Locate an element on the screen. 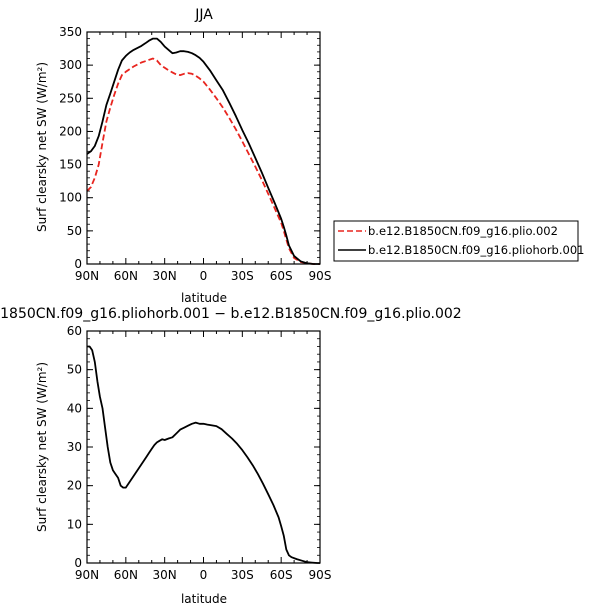 The width and height of the screenshot is (611, 609). top-x-tick-label: 30S is located at coordinates (242, 276).